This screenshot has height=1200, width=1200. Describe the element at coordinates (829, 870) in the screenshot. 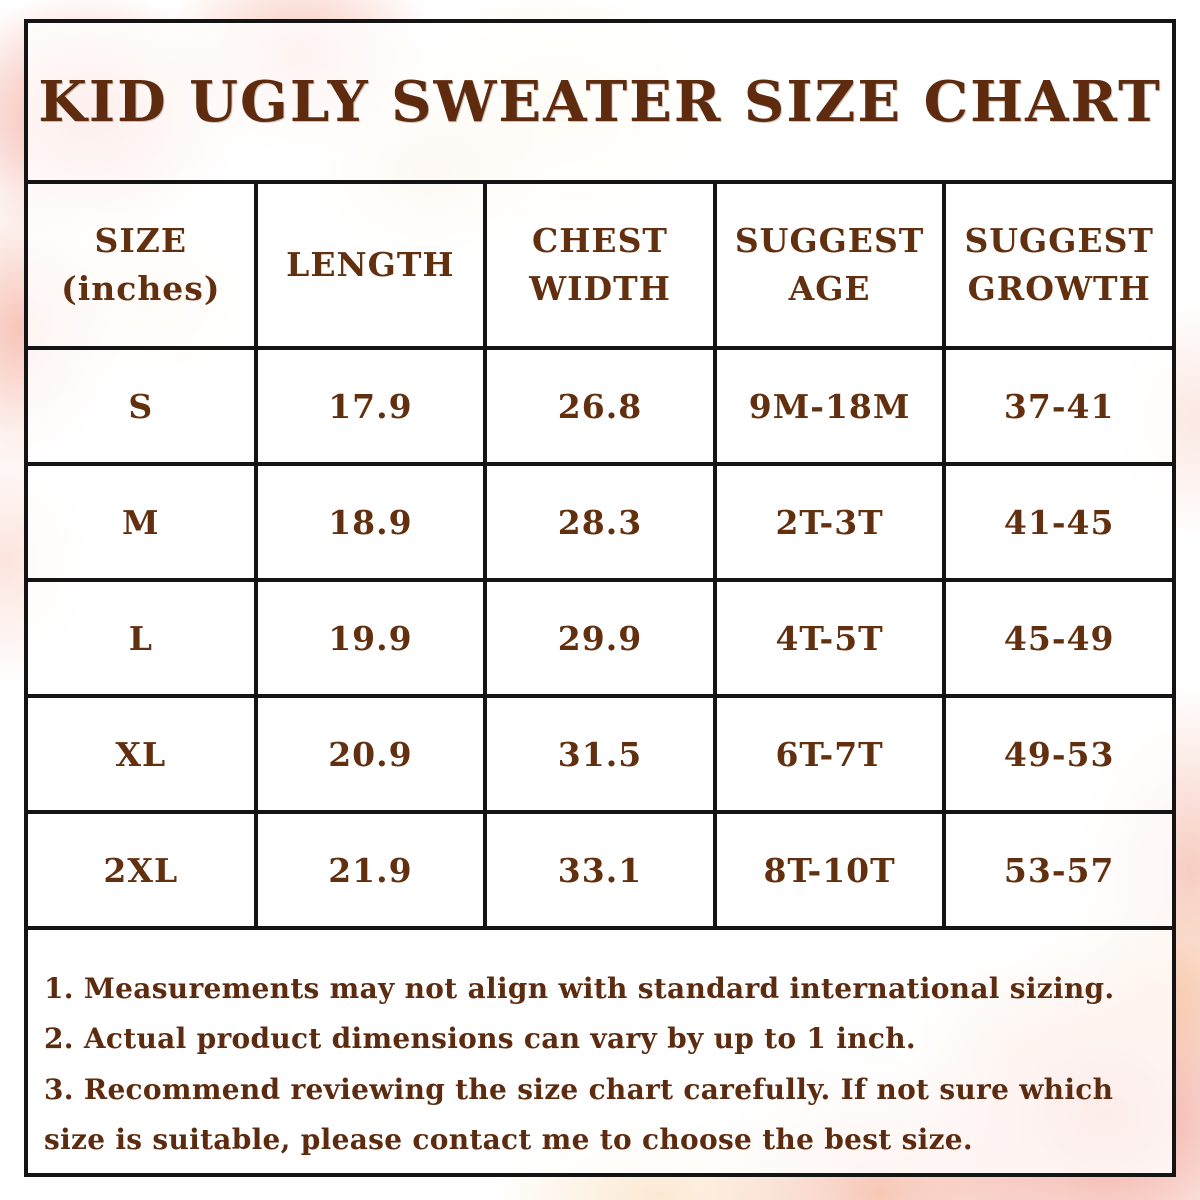

I see `row-2xl-suggest-age: 8T-10T` at that location.